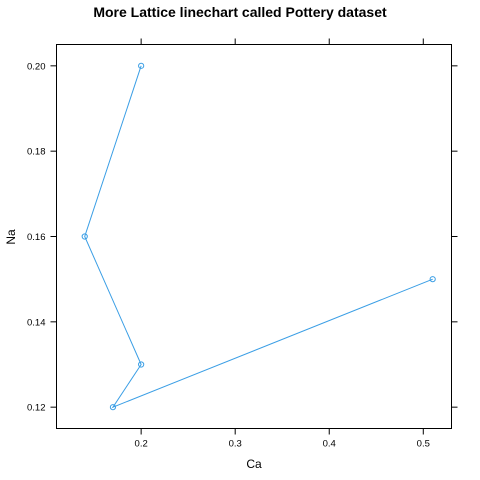 The image size is (480, 480). I want to click on x-tick-label: 0.4, so click(329, 444).